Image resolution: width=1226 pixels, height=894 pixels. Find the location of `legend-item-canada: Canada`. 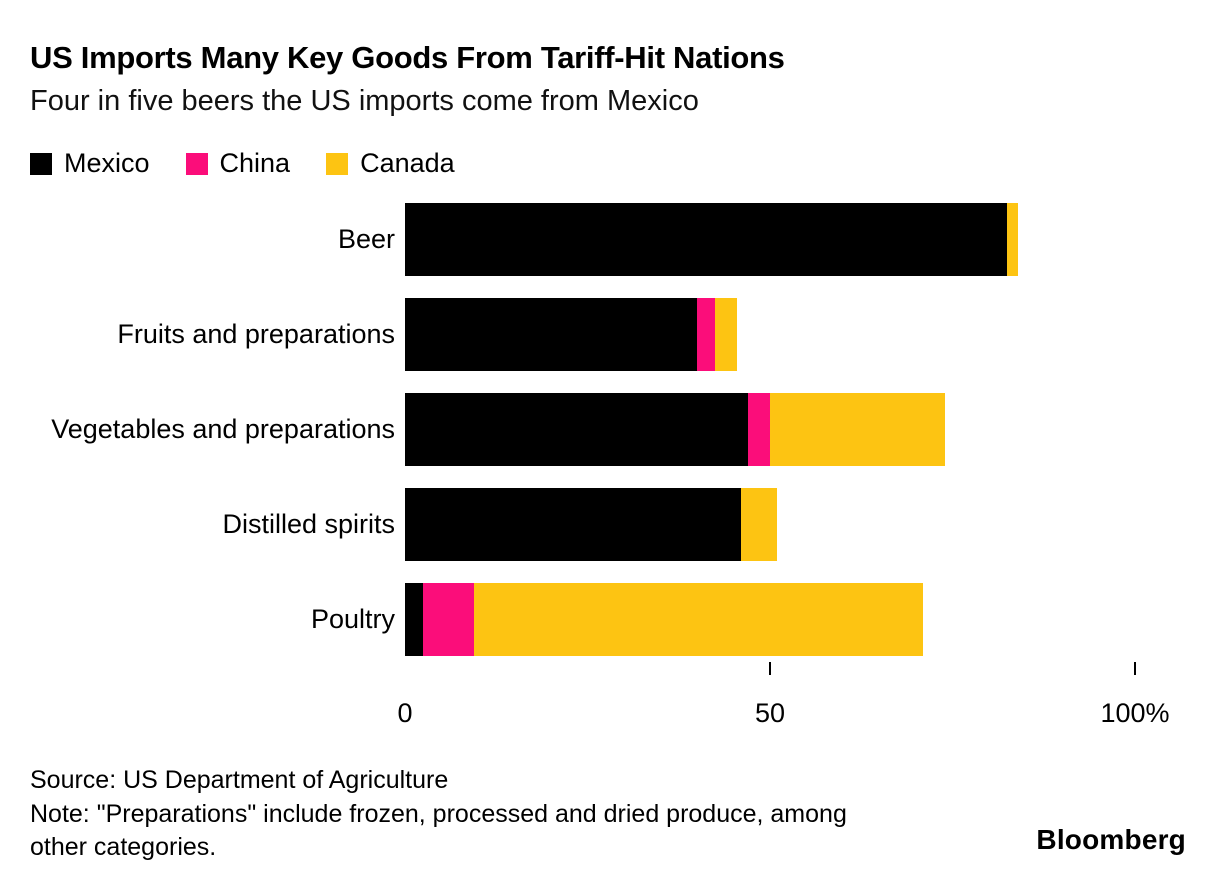

legend-item-canada: Canada is located at coordinates (390, 163).